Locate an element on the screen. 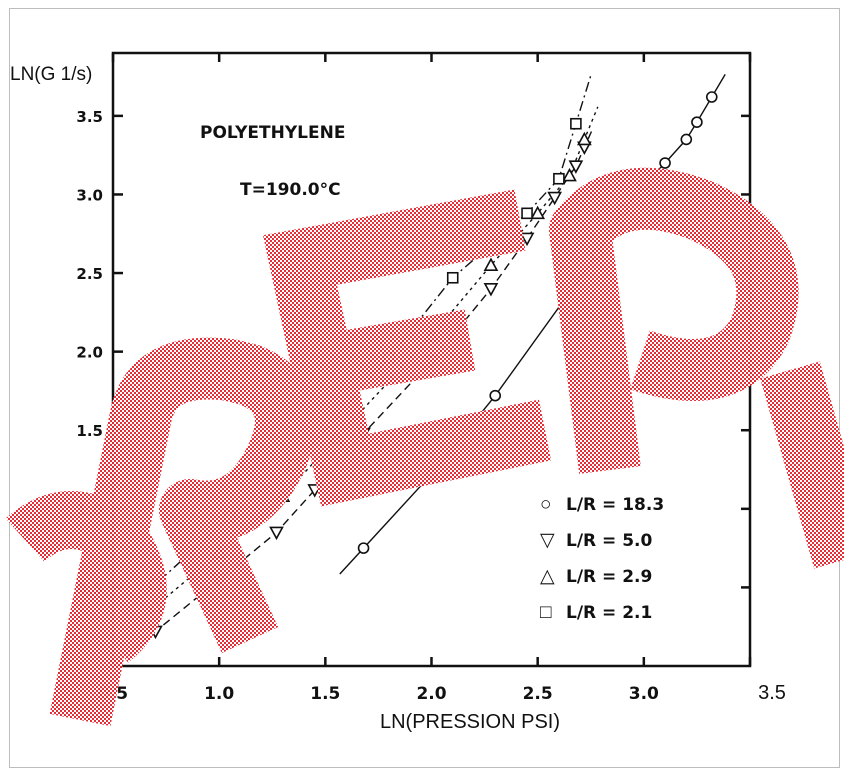 The height and width of the screenshot is (774, 844). legend-symbol: △ is located at coordinates (547, 576).